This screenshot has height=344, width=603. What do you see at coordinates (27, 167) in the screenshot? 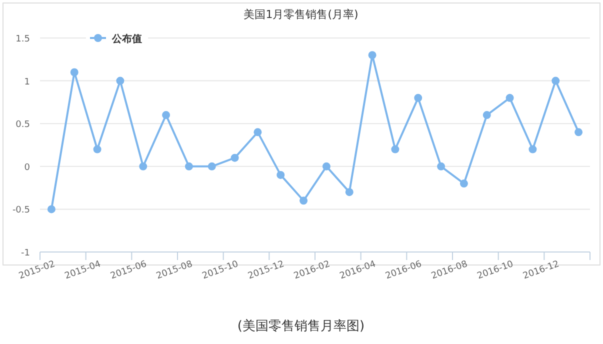
I see `y-tick-label: 0` at bounding box center [27, 167].